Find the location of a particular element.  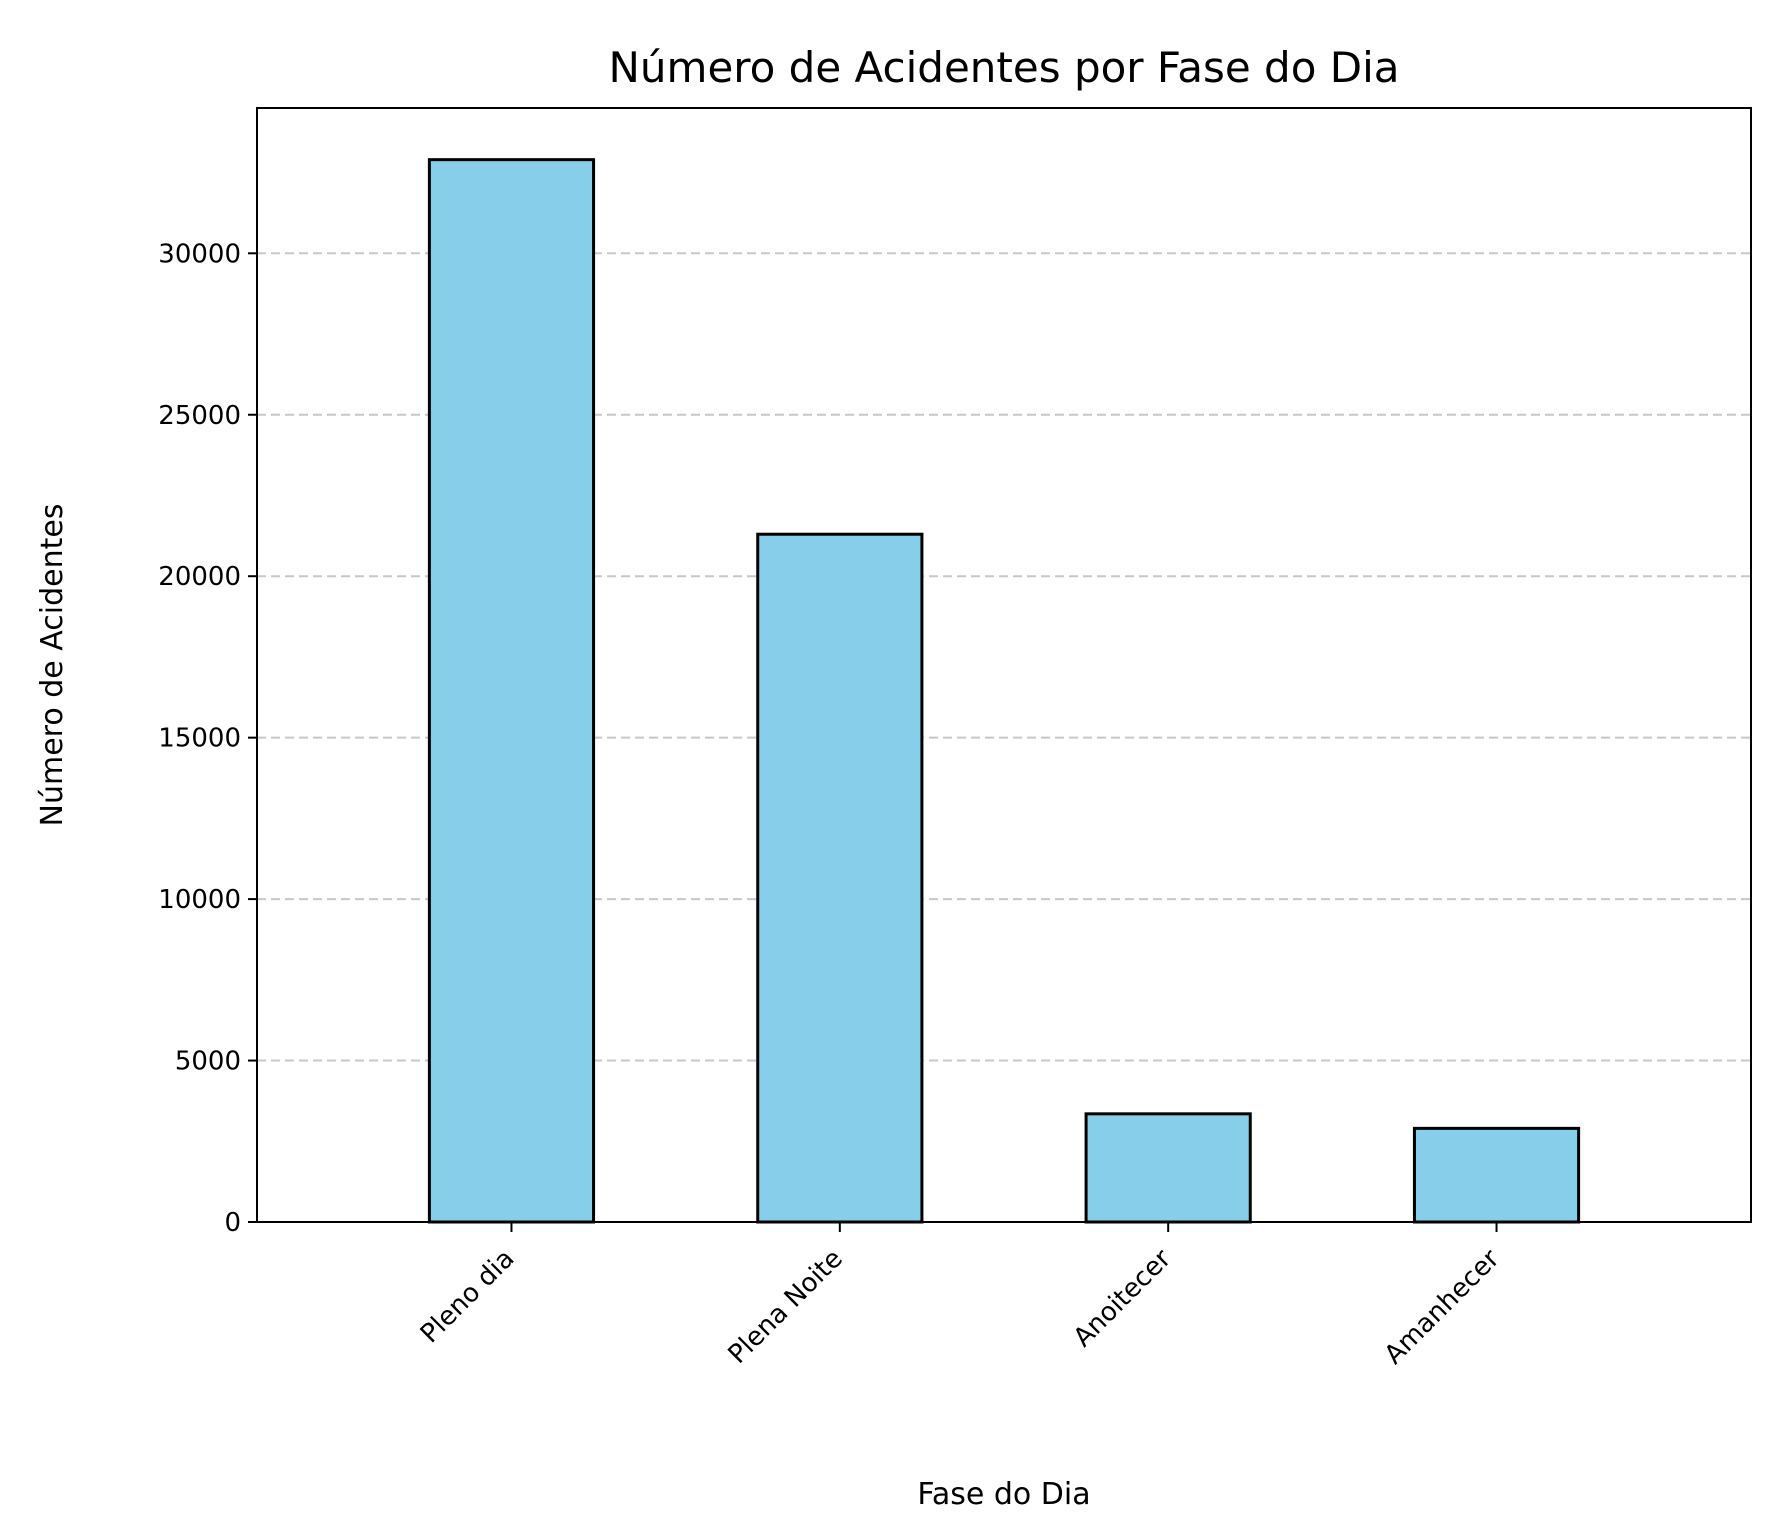

bar-anoitecer is located at coordinates (1168, 1168).